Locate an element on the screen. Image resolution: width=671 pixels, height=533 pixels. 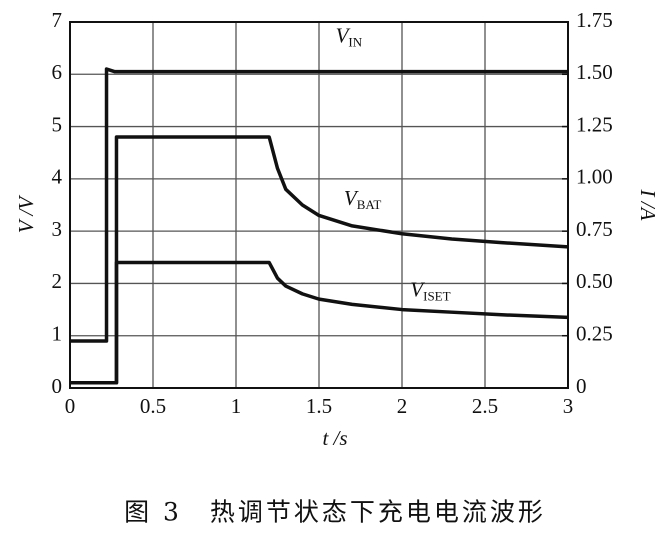
y-tick-label: 7 is located at coordinates (57, 20).